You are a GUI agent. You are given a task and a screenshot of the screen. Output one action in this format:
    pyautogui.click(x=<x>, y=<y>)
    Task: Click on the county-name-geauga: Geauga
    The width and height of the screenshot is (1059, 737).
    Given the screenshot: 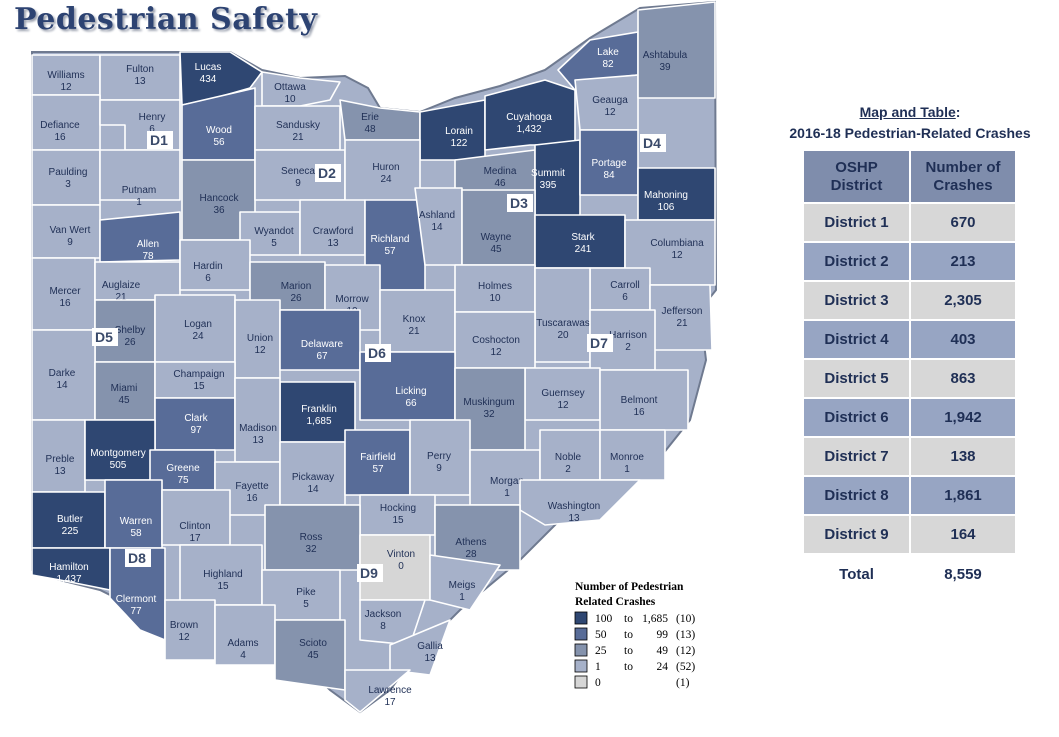 What is the action you would take?
    pyautogui.click(x=610, y=100)
    